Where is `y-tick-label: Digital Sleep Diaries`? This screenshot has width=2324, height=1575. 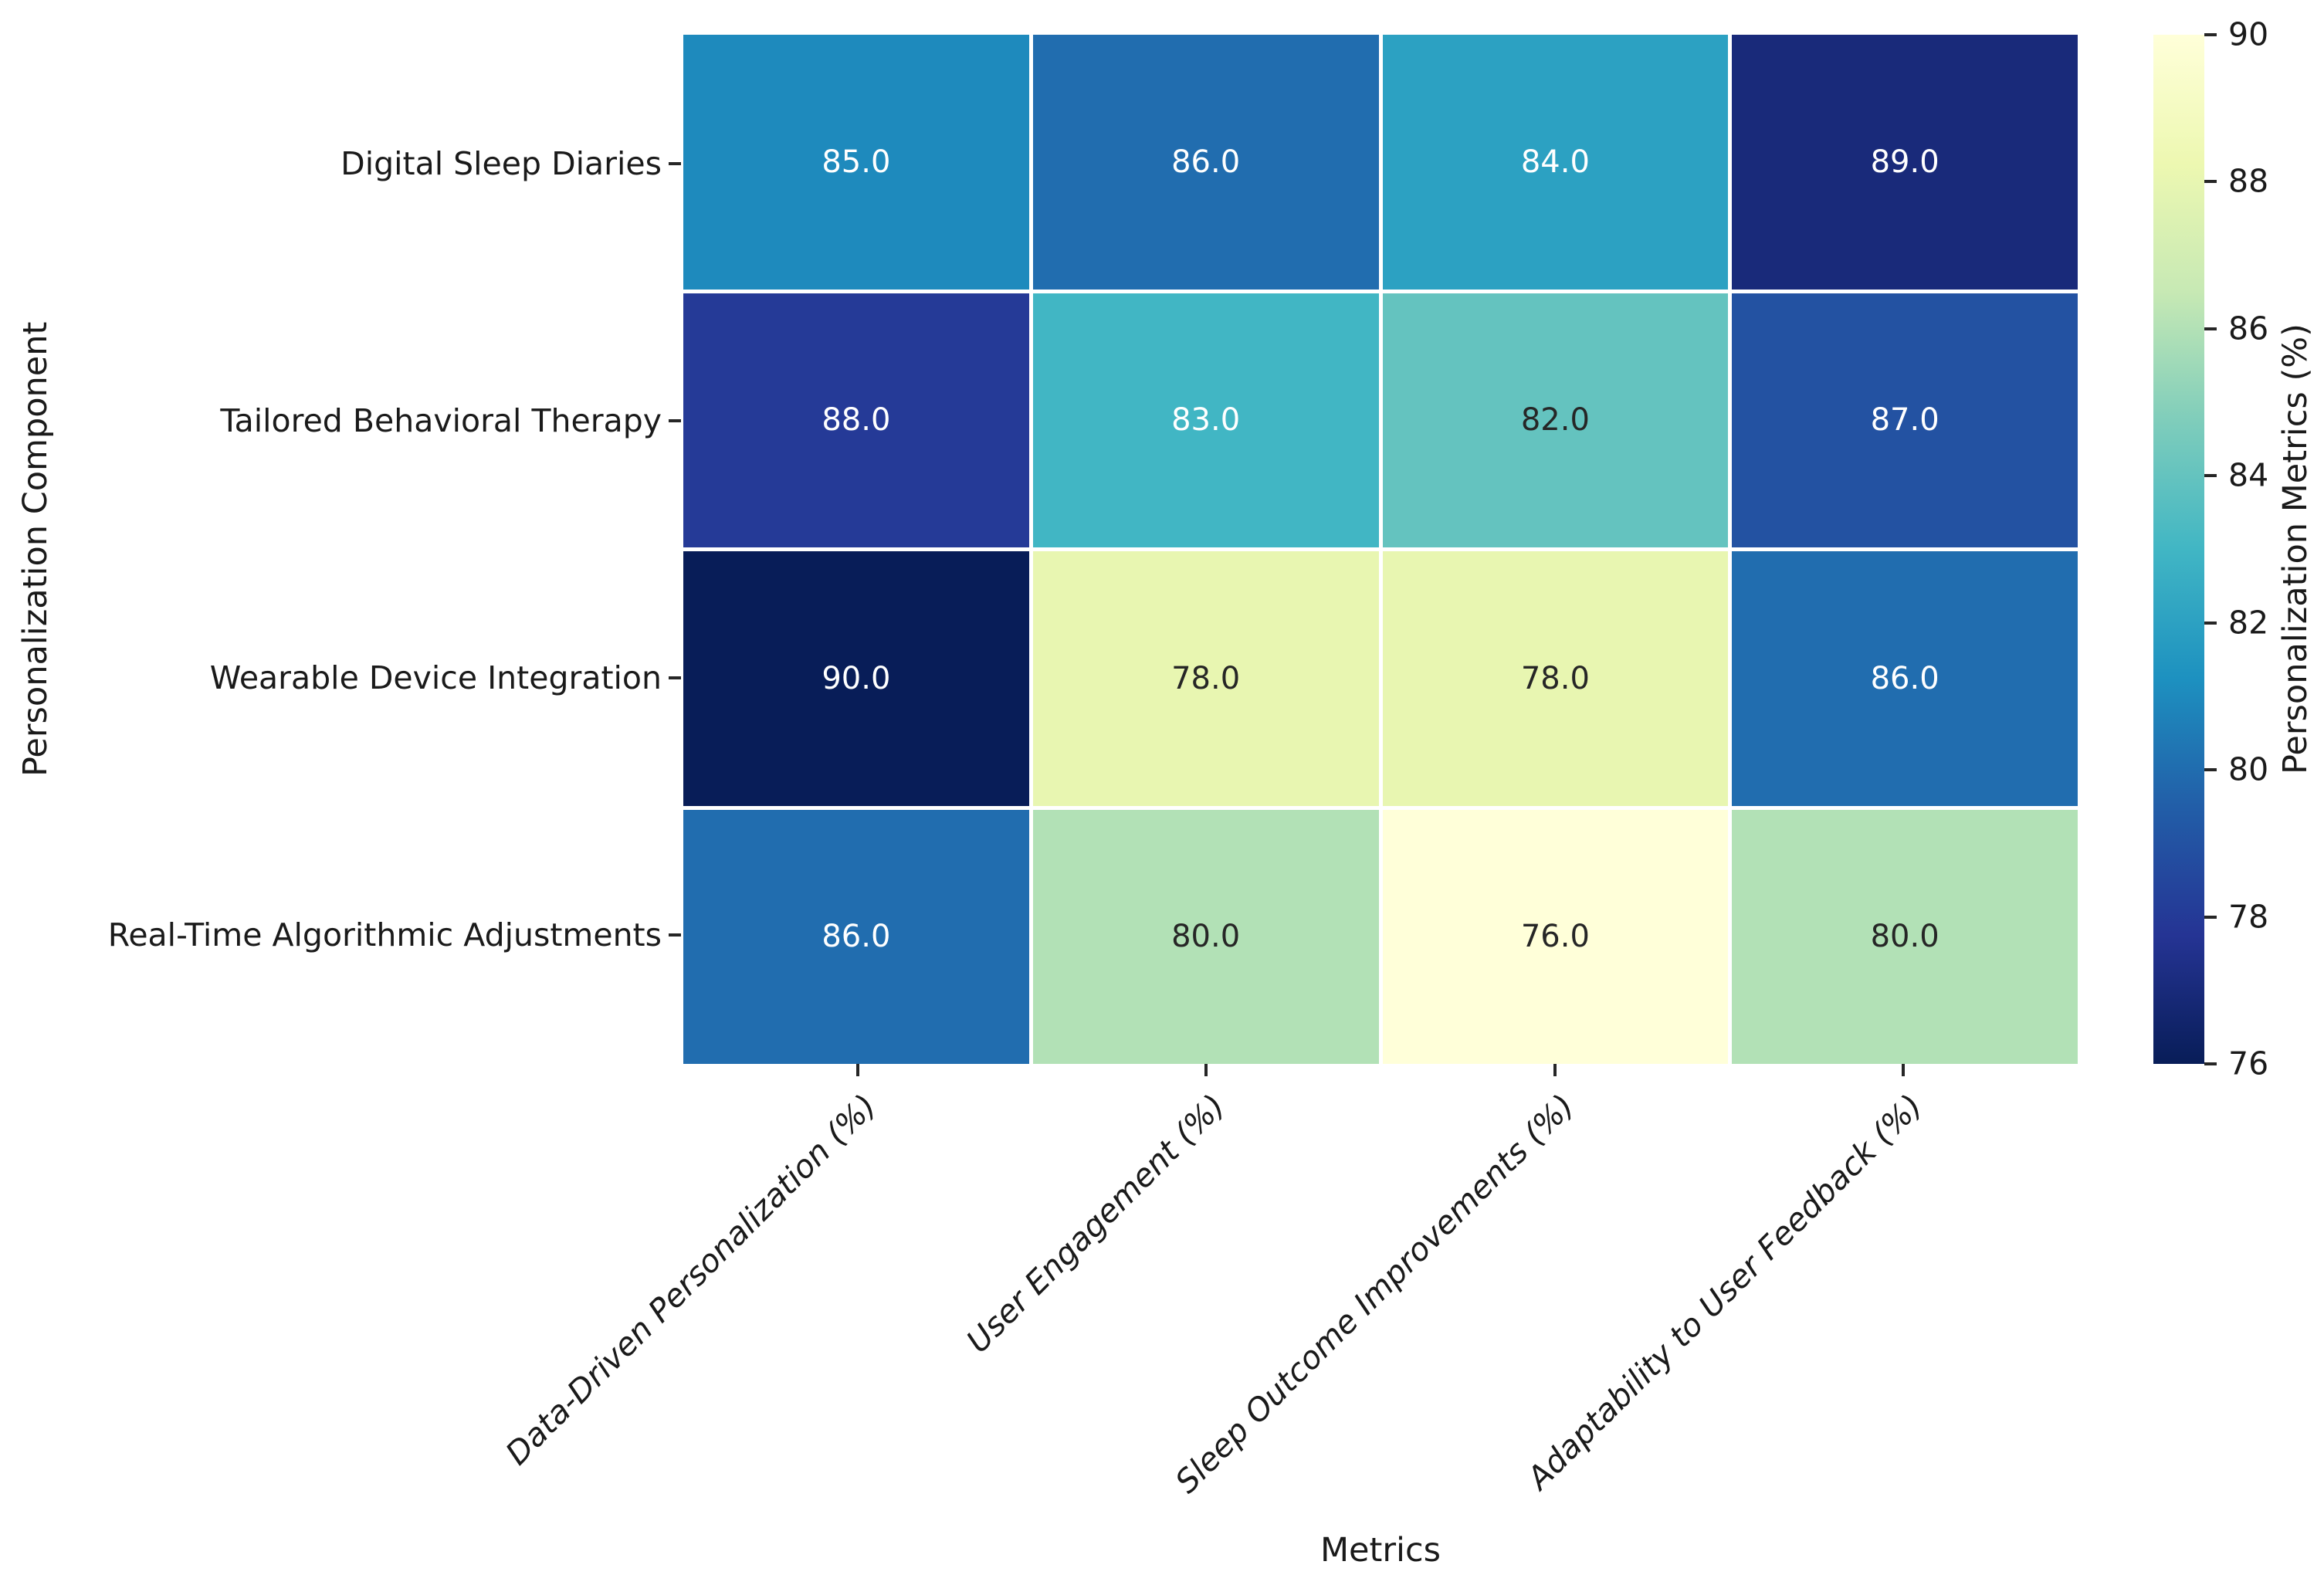 y-tick-label: Digital Sleep Diaries is located at coordinates (501, 163).